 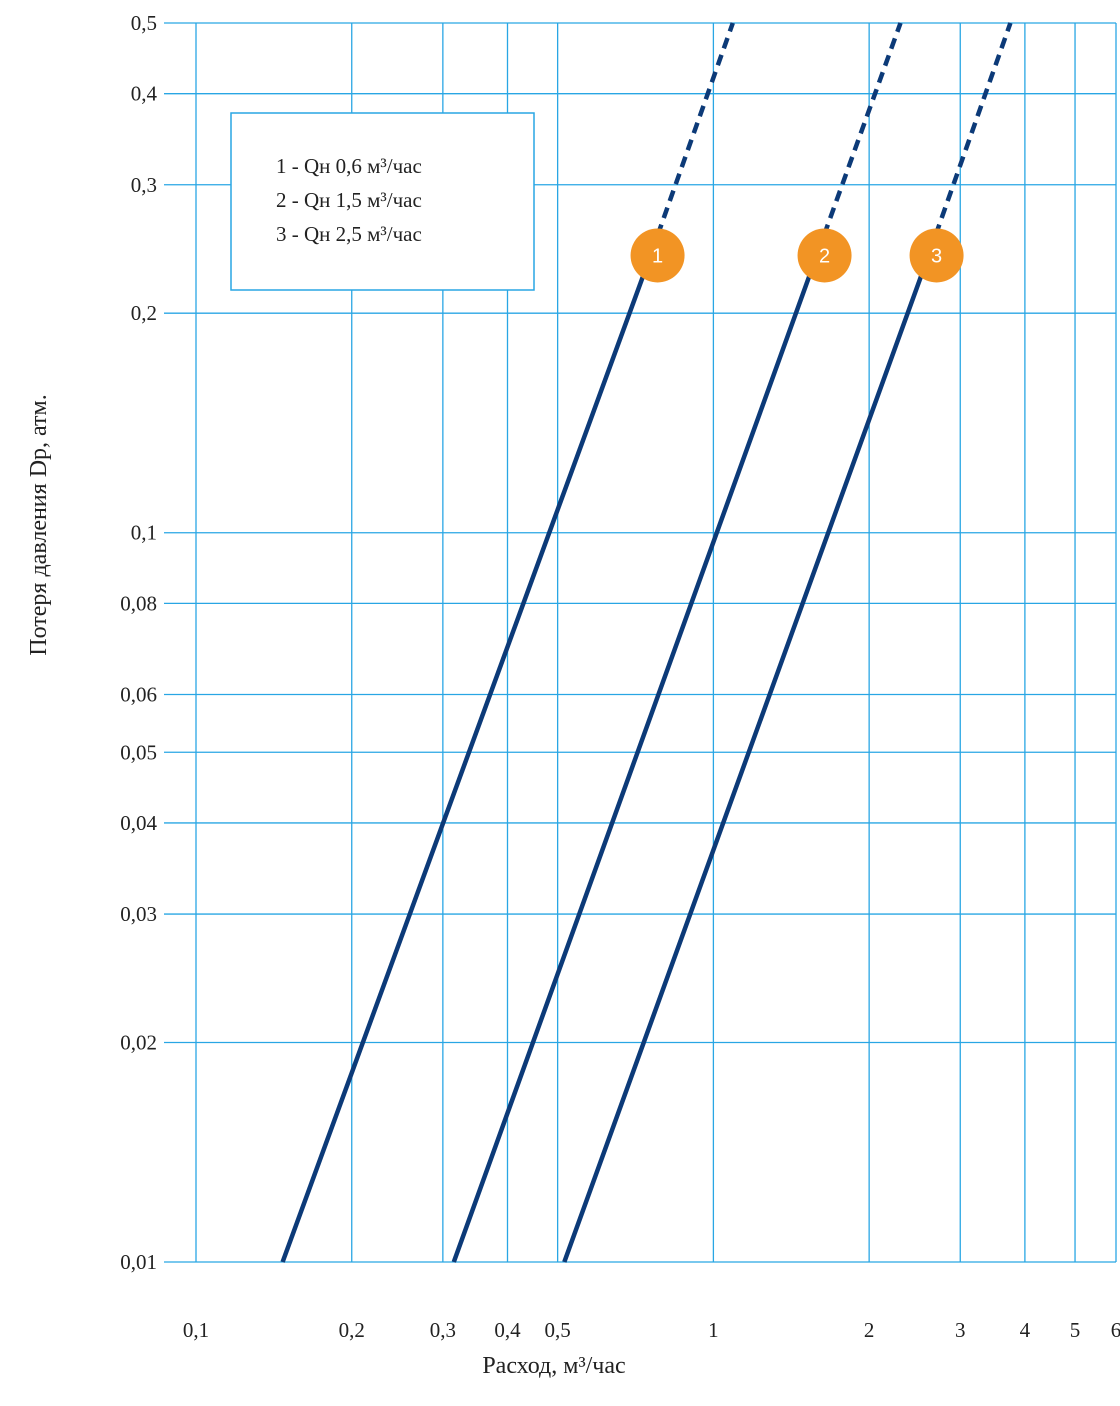 What do you see at coordinates (144, 94) in the screenshot?
I see `y-tick-label: 0,4` at bounding box center [144, 94].